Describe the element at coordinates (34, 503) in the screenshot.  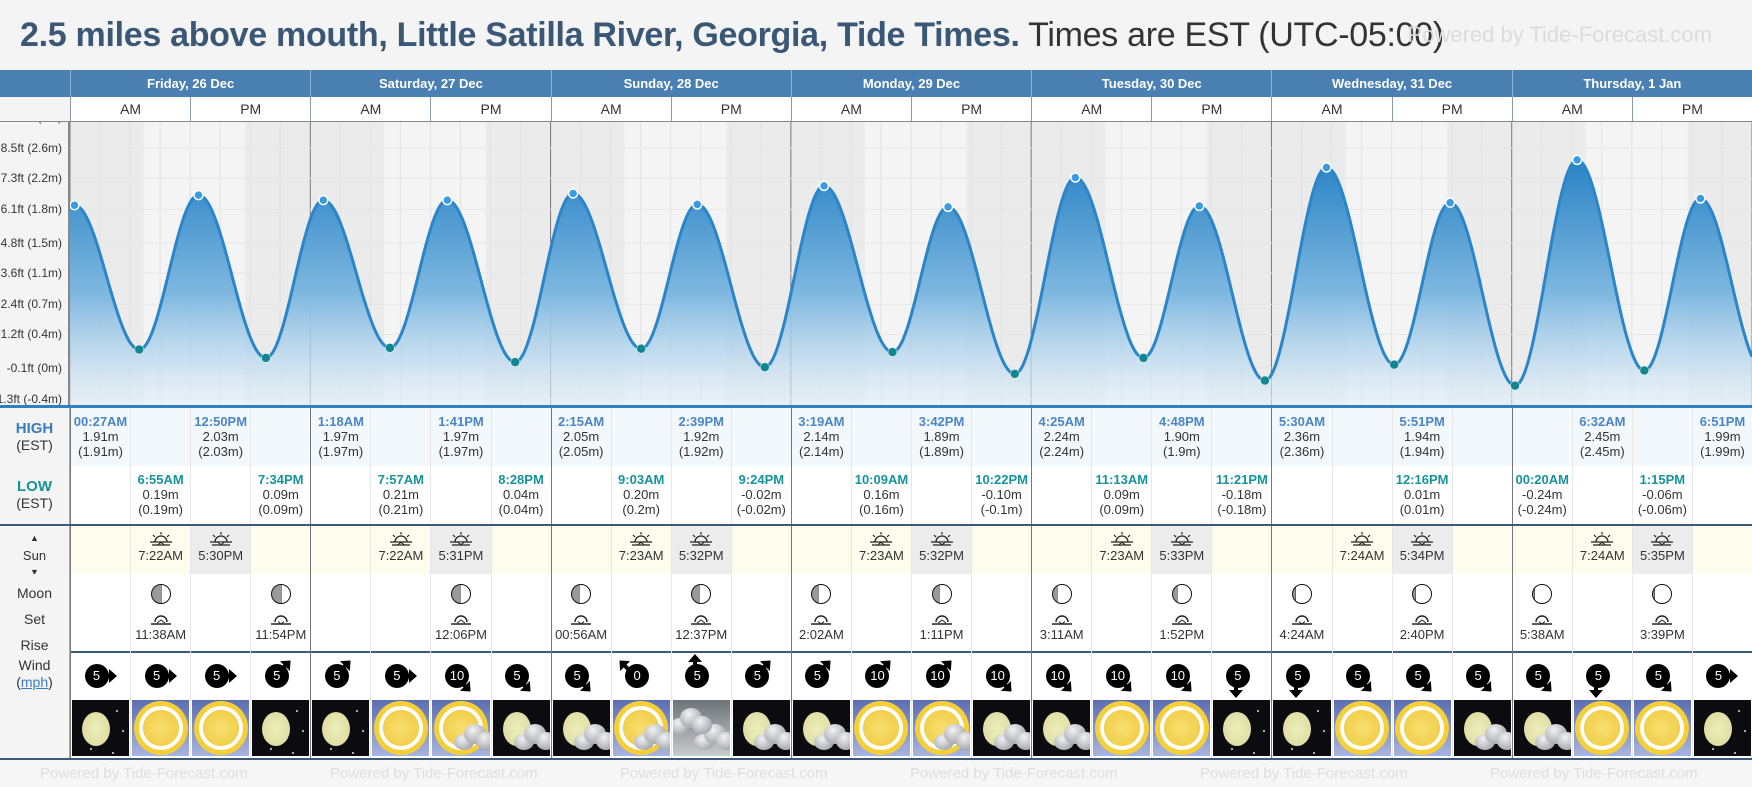
I see `low-tz: (EST)` at that location.